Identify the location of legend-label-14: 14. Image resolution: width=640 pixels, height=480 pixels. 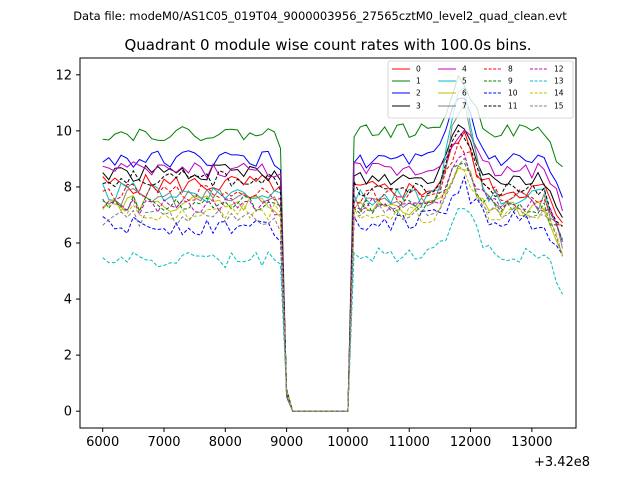
(559, 93).